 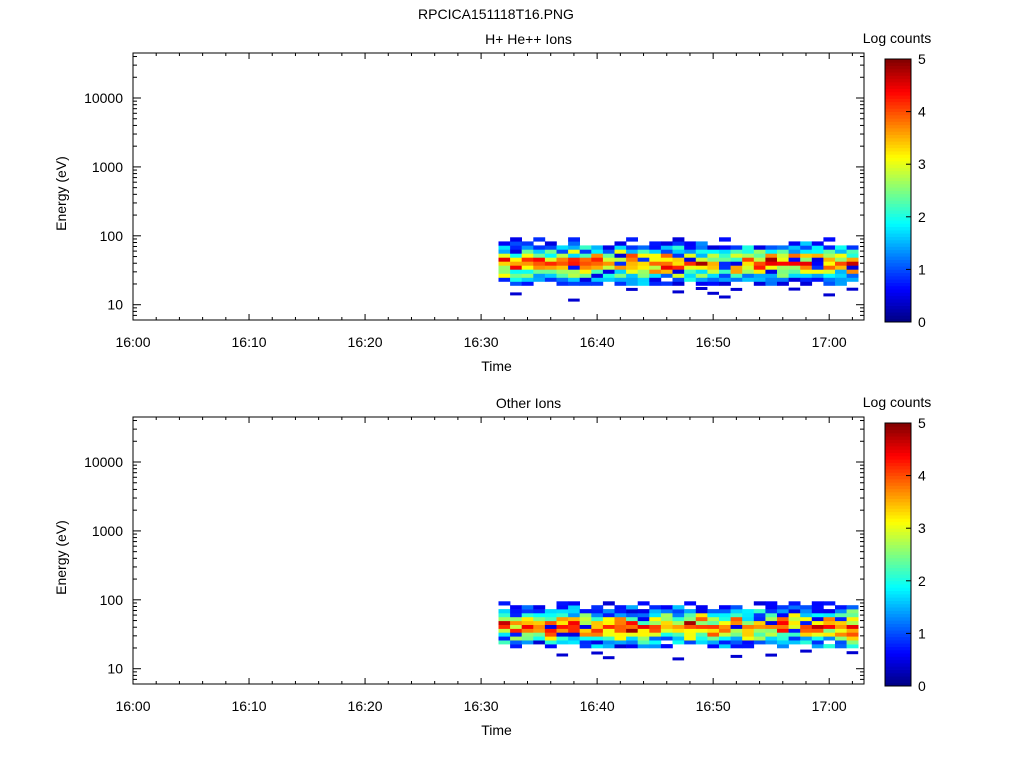 What do you see at coordinates (115, 305) in the screenshot?
I see `y-tick-label: 10` at bounding box center [115, 305].